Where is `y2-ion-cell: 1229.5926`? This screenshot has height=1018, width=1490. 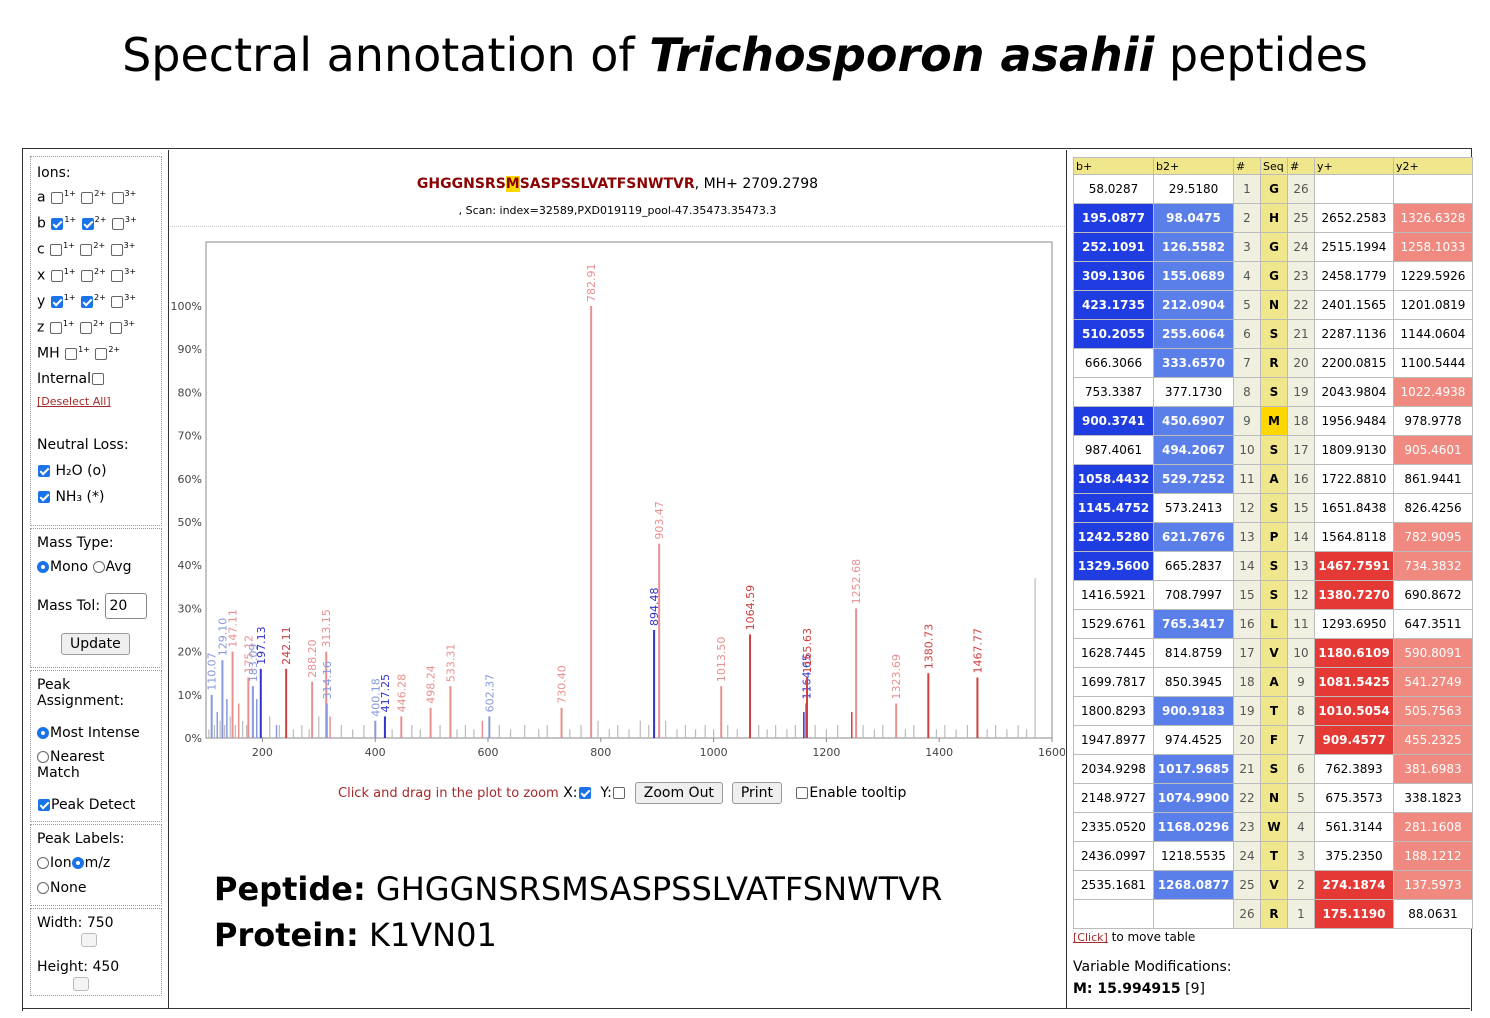
y2-ion-cell: 1229.5926 is located at coordinates (1433, 276).